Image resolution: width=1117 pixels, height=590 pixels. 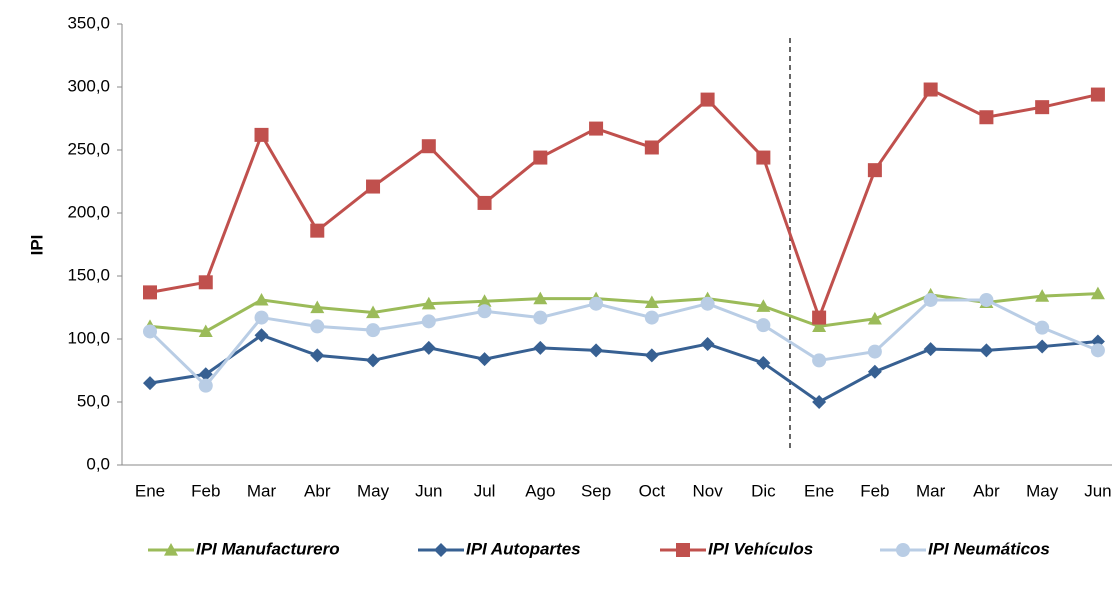 I want to click on y-tick-label: 250,0, so click(x=88, y=148).